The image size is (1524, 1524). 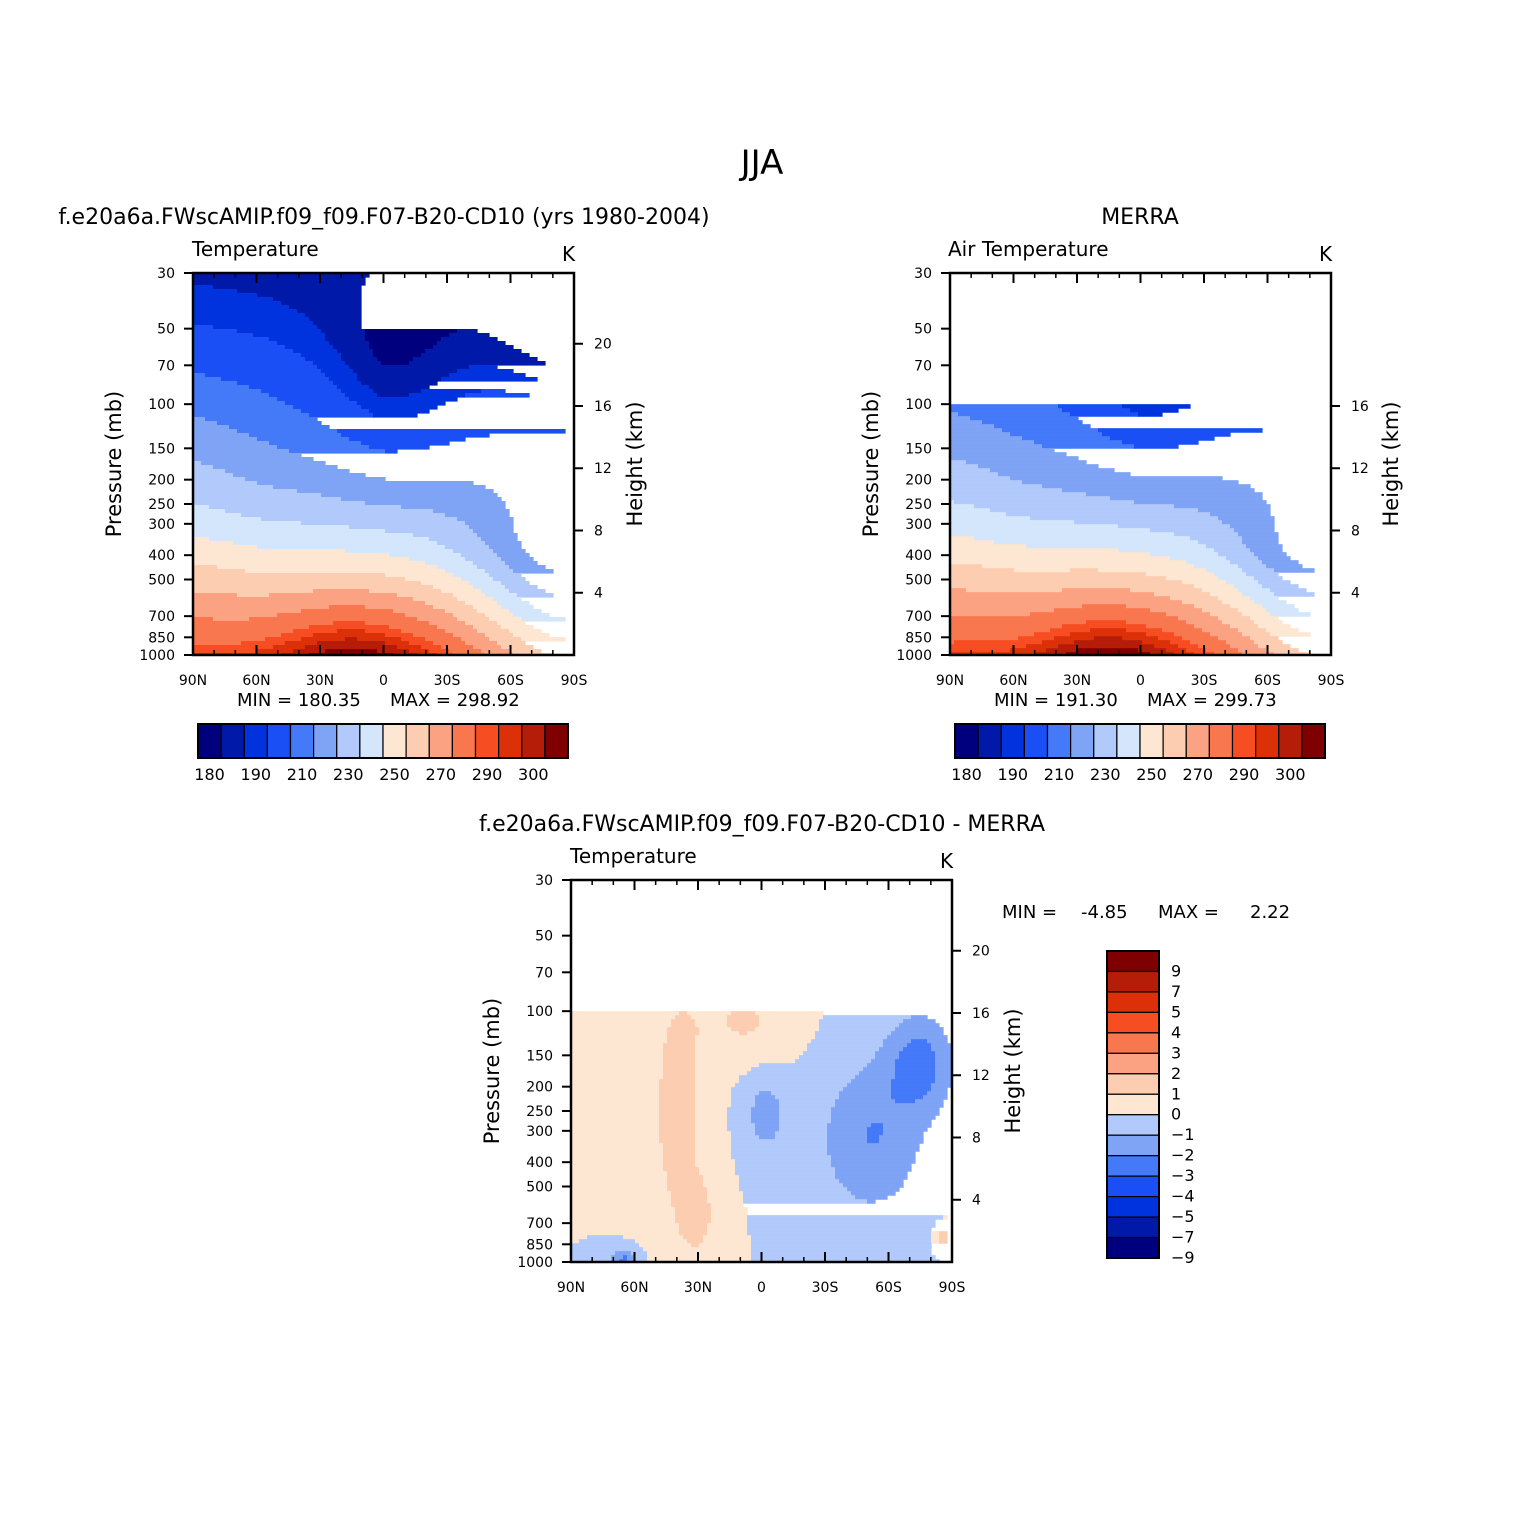 What do you see at coordinates (1176, 1114) in the screenshot?
I see `colorbar-label: 0` at bounding box center [1176, 1114].